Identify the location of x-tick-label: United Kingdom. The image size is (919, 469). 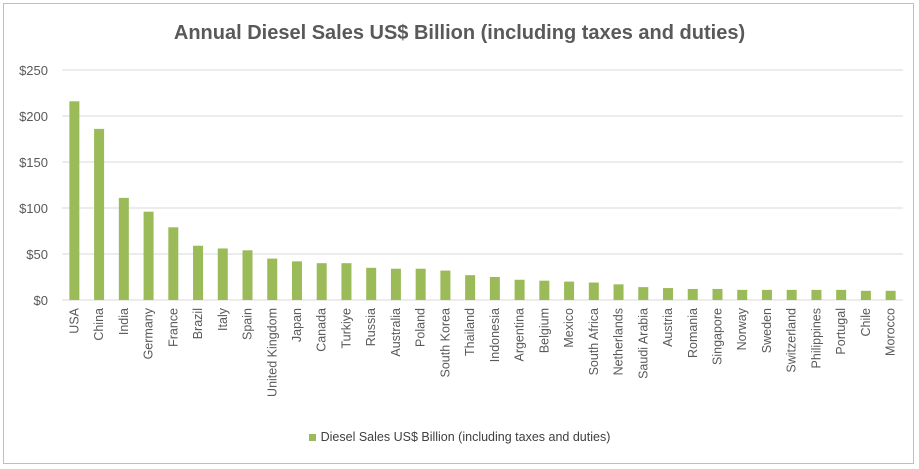
(272, 352).